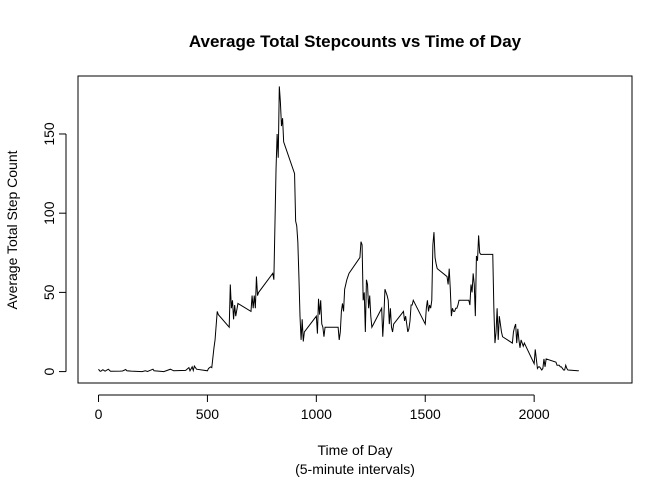 Image resolution: width=672 pixels, height=480 pixels. Describe the element at coordinates (12, 229) in the screenshot. I see `y-axis-label: Average Total Step Count` at that location.